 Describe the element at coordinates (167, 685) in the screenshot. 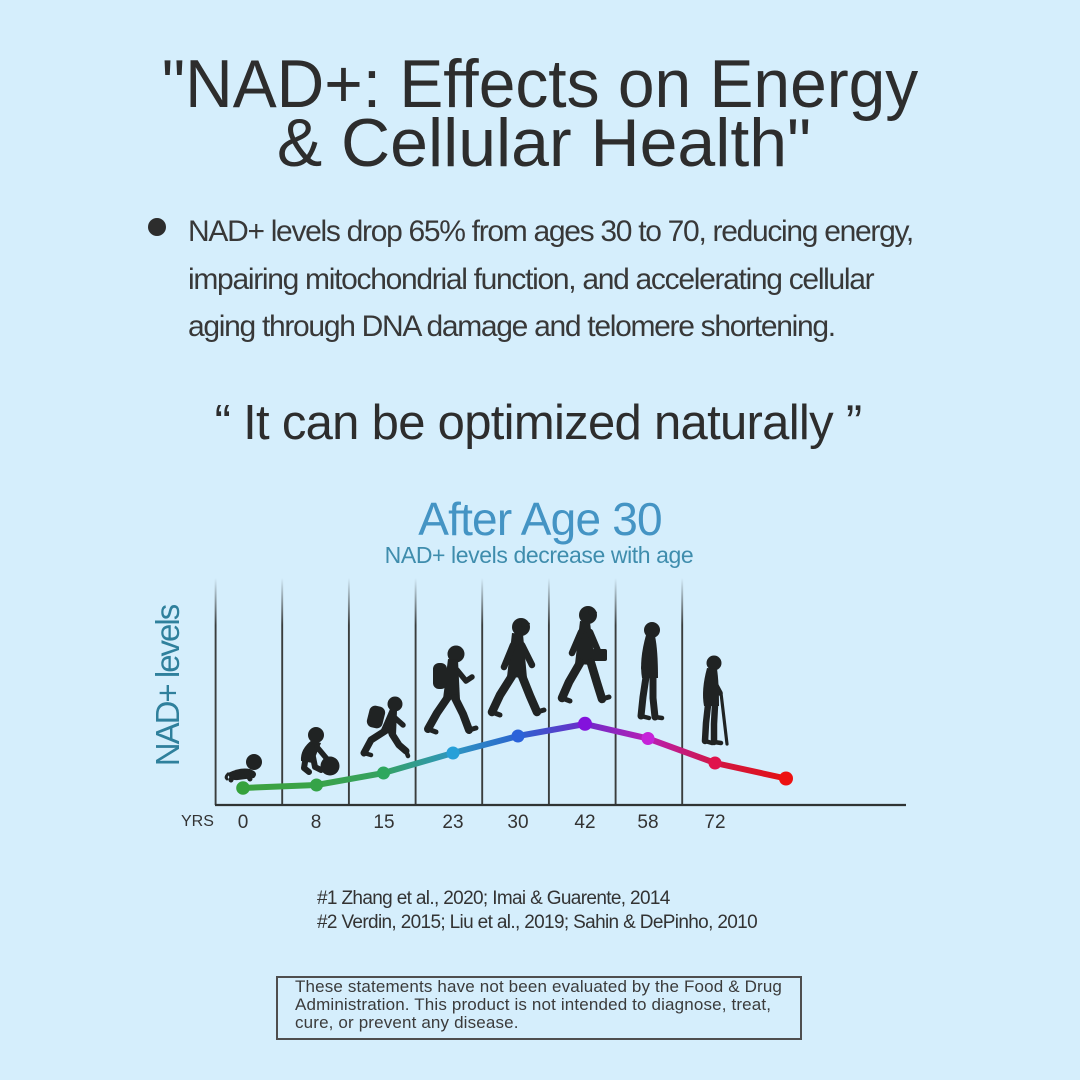

I see `svg-text: NAD+ levels` at that location.